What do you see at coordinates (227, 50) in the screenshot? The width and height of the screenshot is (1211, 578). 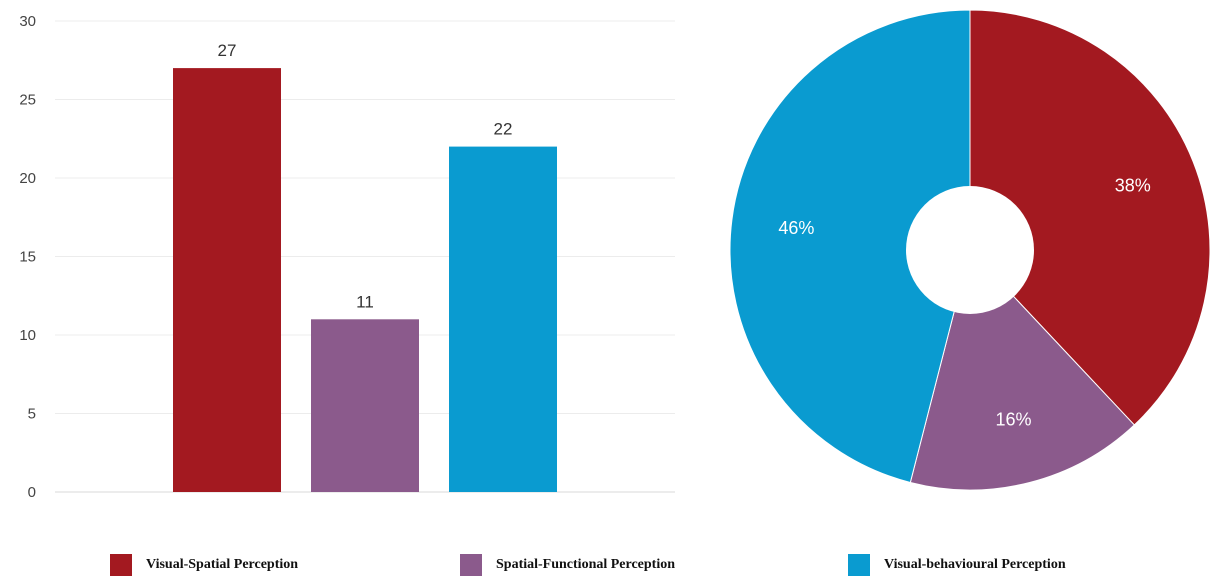 I see `bar-data-label: 27` at bounding box center [227, 50].